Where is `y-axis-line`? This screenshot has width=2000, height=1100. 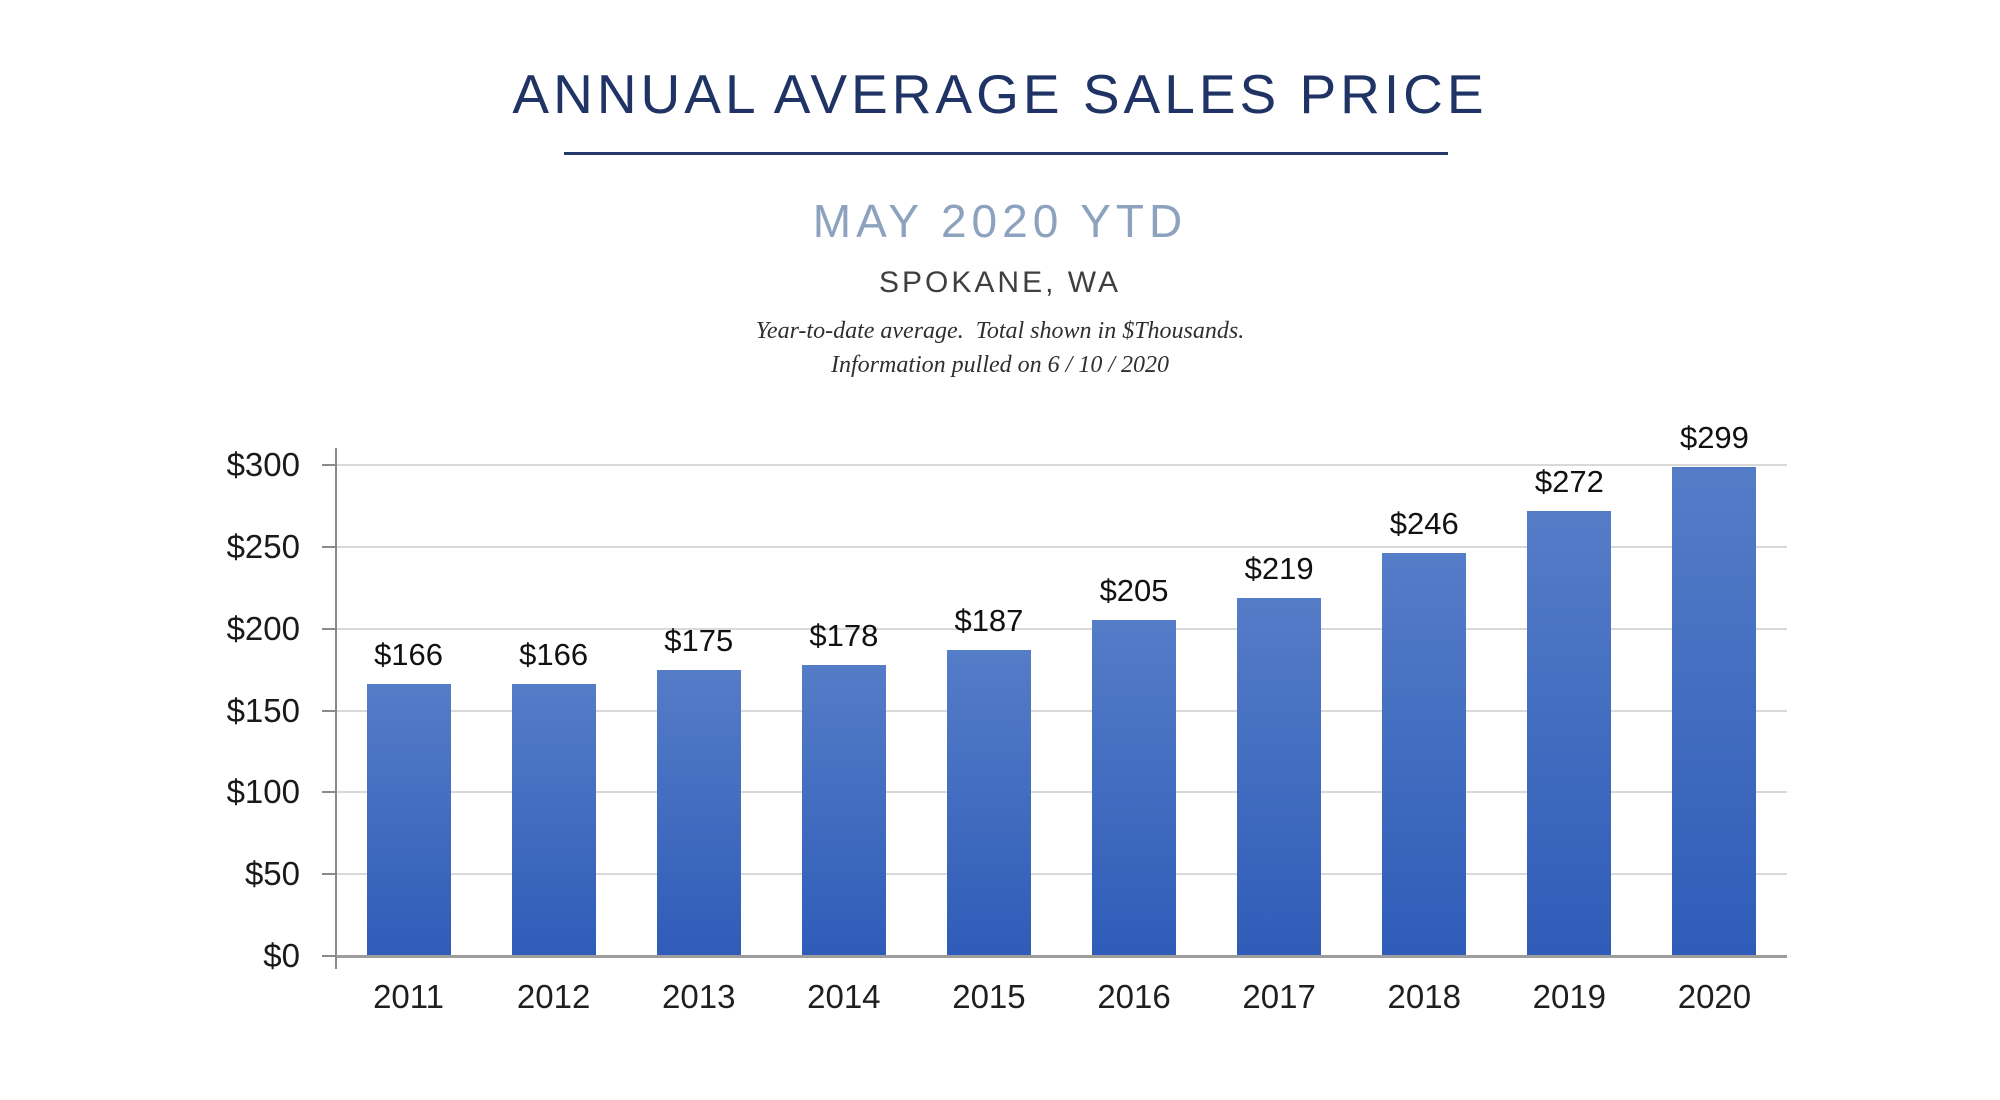 y-axis-line is located at coordinates (336, 702).